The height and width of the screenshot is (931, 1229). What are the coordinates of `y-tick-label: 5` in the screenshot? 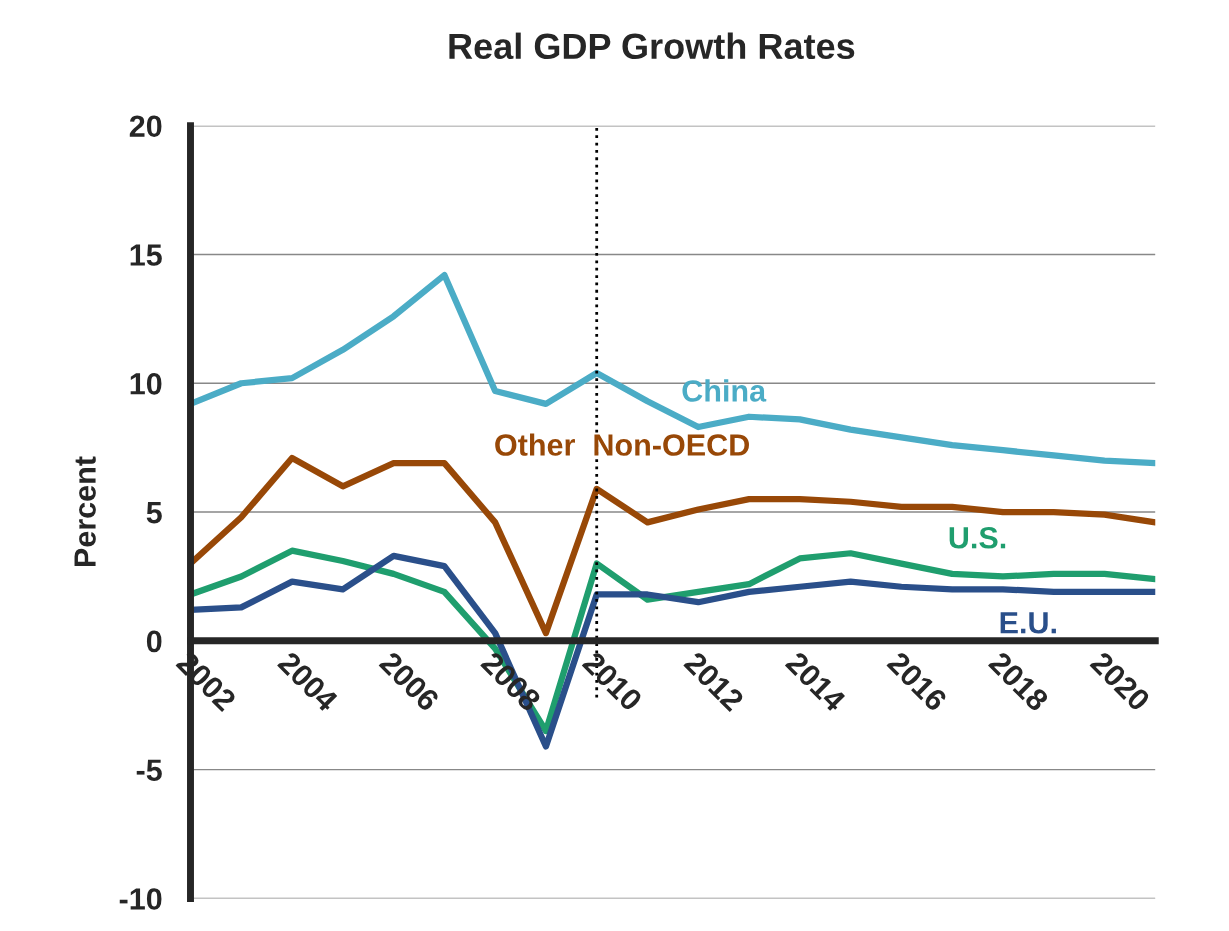 It's located at (154, 513).